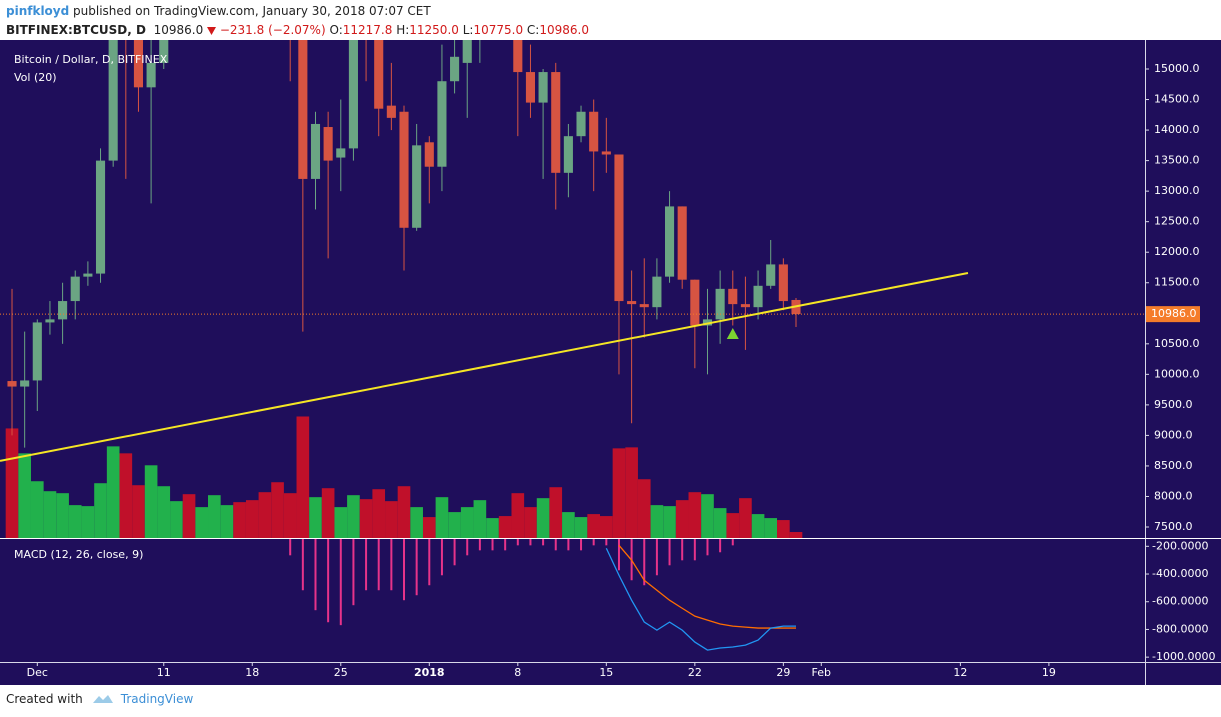 Image resolution: width=1221 pixels, height=717 pixels. I want to click on x-tick-label: 25, so click(341, 672).